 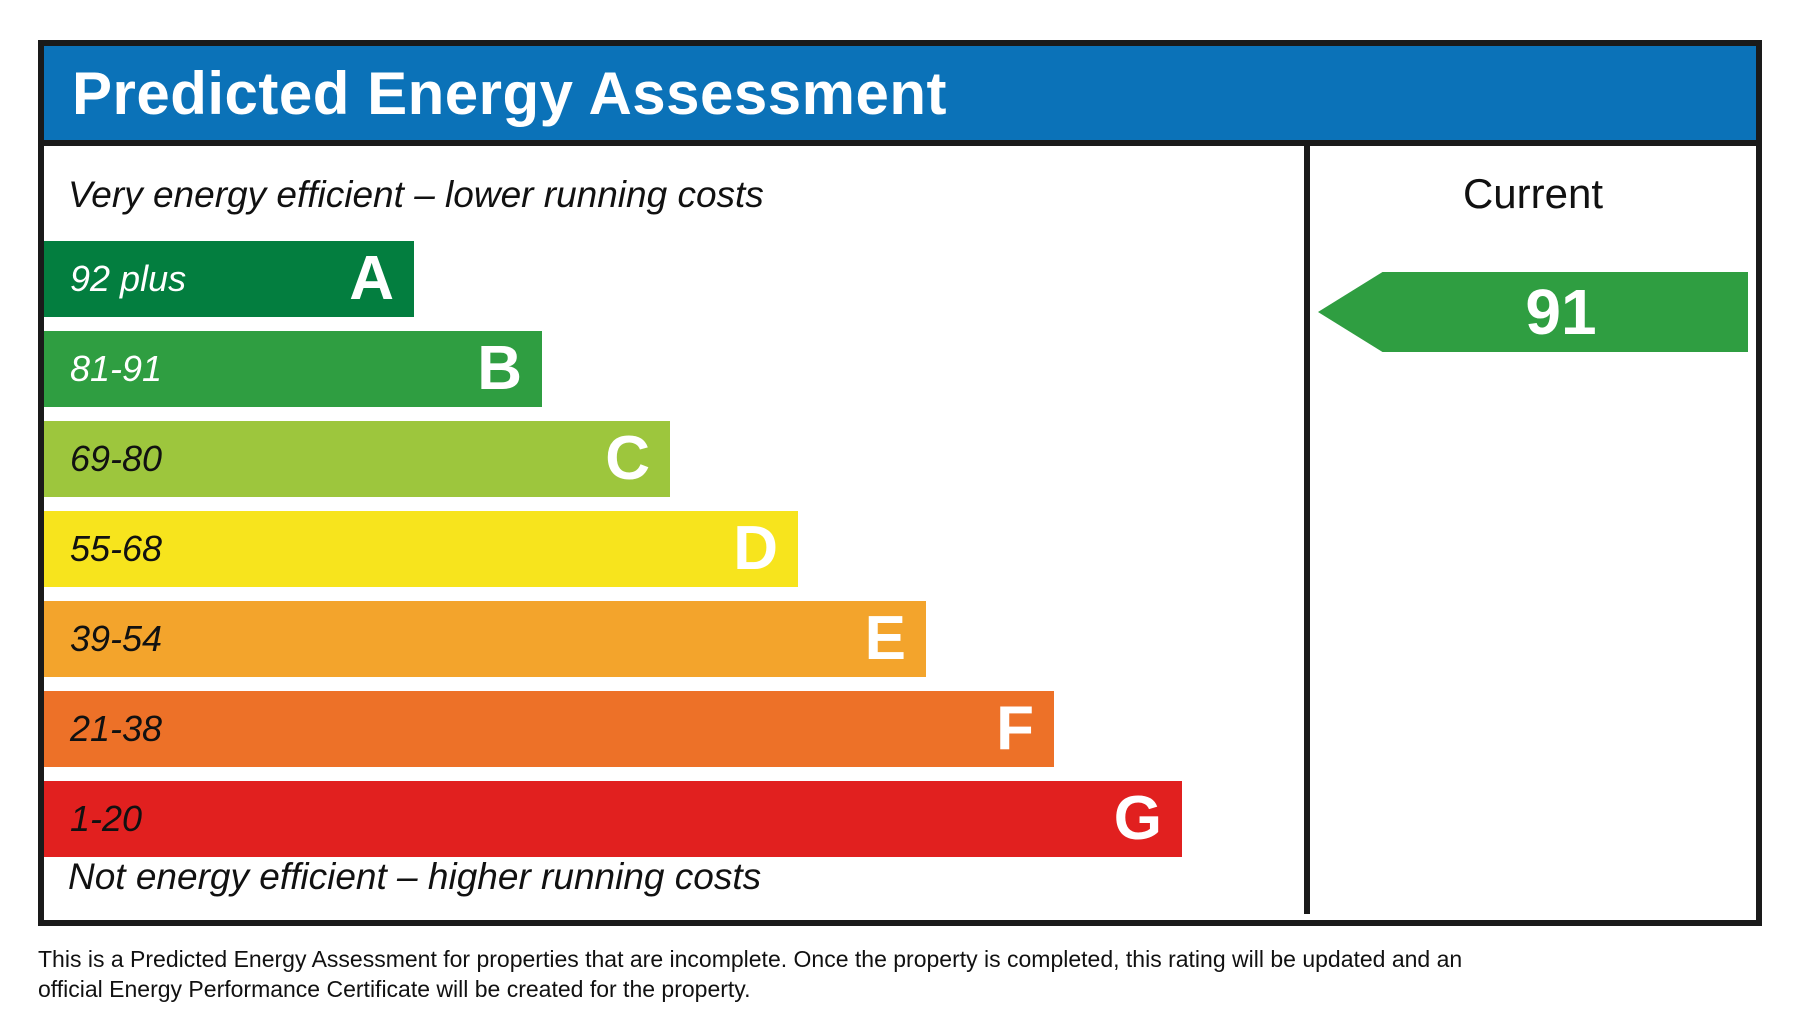 I want to click on band-row-g: 1-20 G, so click(x=613, y=819).